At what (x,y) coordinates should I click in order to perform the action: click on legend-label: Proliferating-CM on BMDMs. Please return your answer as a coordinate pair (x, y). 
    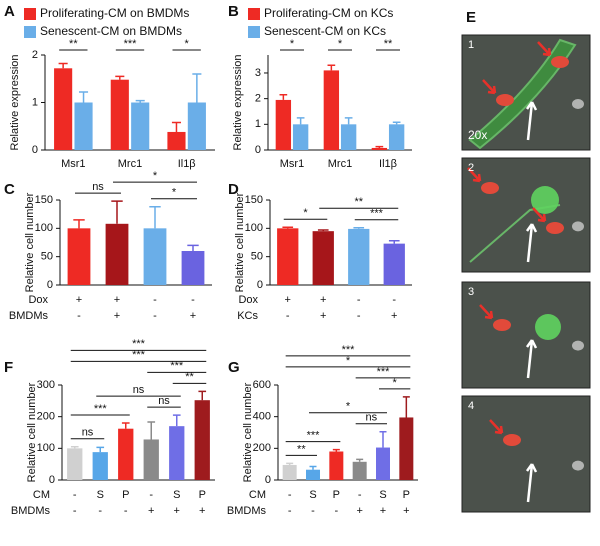
    Looking at the image, I should click on (114, 13).